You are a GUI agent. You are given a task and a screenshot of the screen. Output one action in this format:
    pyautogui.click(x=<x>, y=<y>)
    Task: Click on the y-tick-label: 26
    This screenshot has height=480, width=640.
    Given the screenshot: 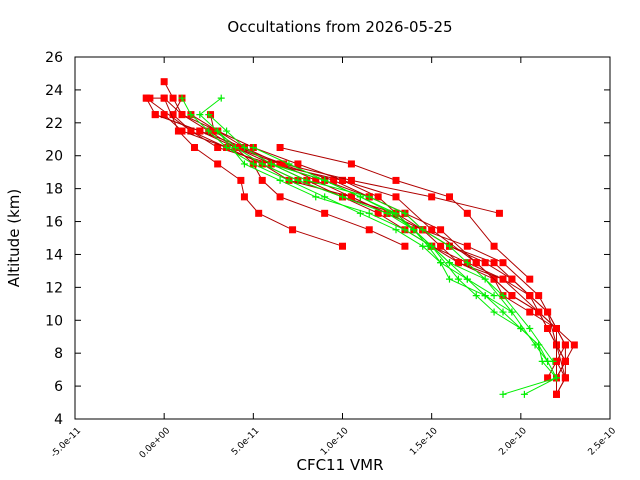 What is the action you would take?
    pyautogui.click(x=54, y=58)
    